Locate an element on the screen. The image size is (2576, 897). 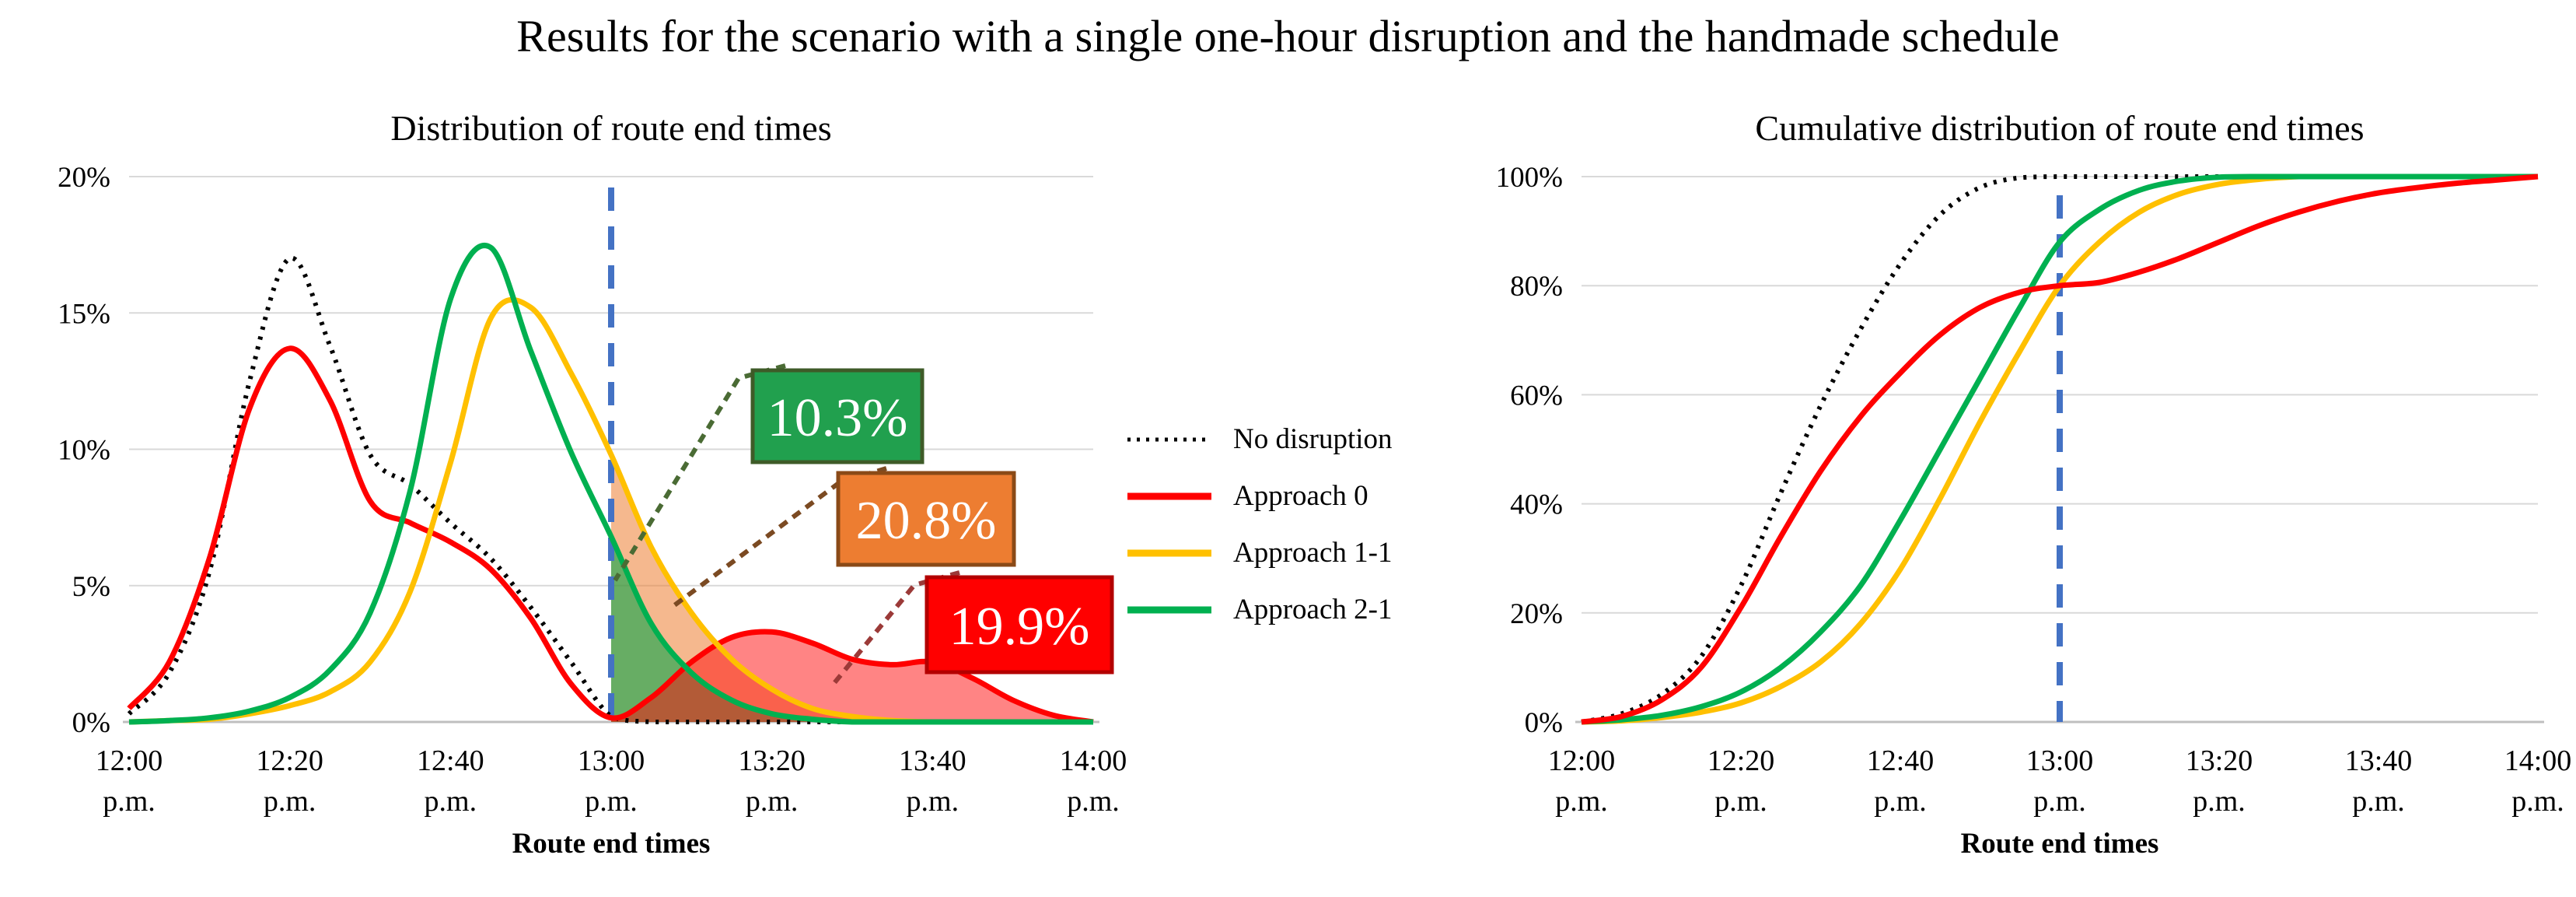
annotation-label-approach-2-1: 10.3% is located at coordinates (838, 418).